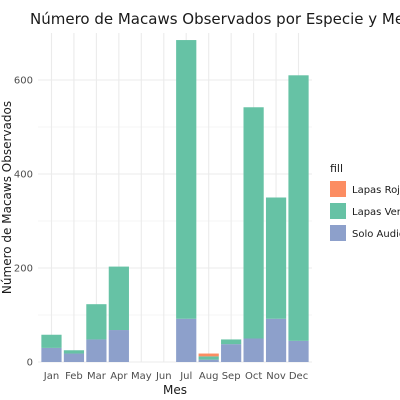 The width and height of the screenshot is (400, 400). Describe the element at coordinates (376, 234) in the screenshot. I see `legend-label: Solo Audio` at that location.